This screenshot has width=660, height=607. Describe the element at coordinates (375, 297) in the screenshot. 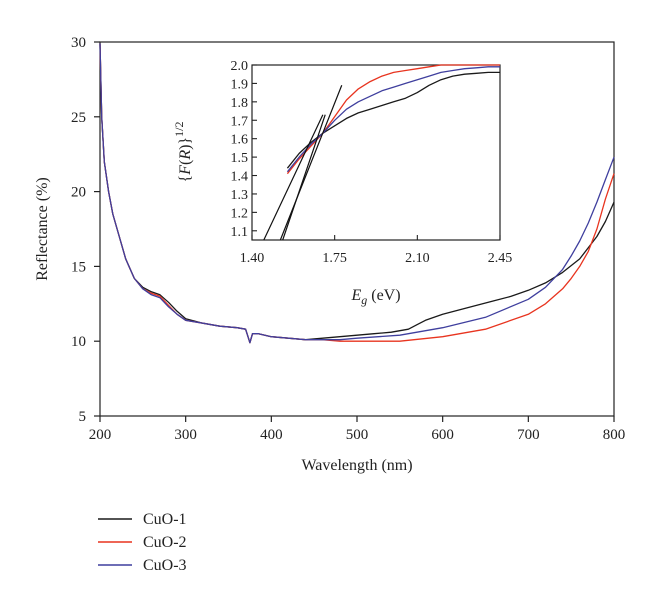

I see `inset-x-axis-label: Eg (eV)` at that location.